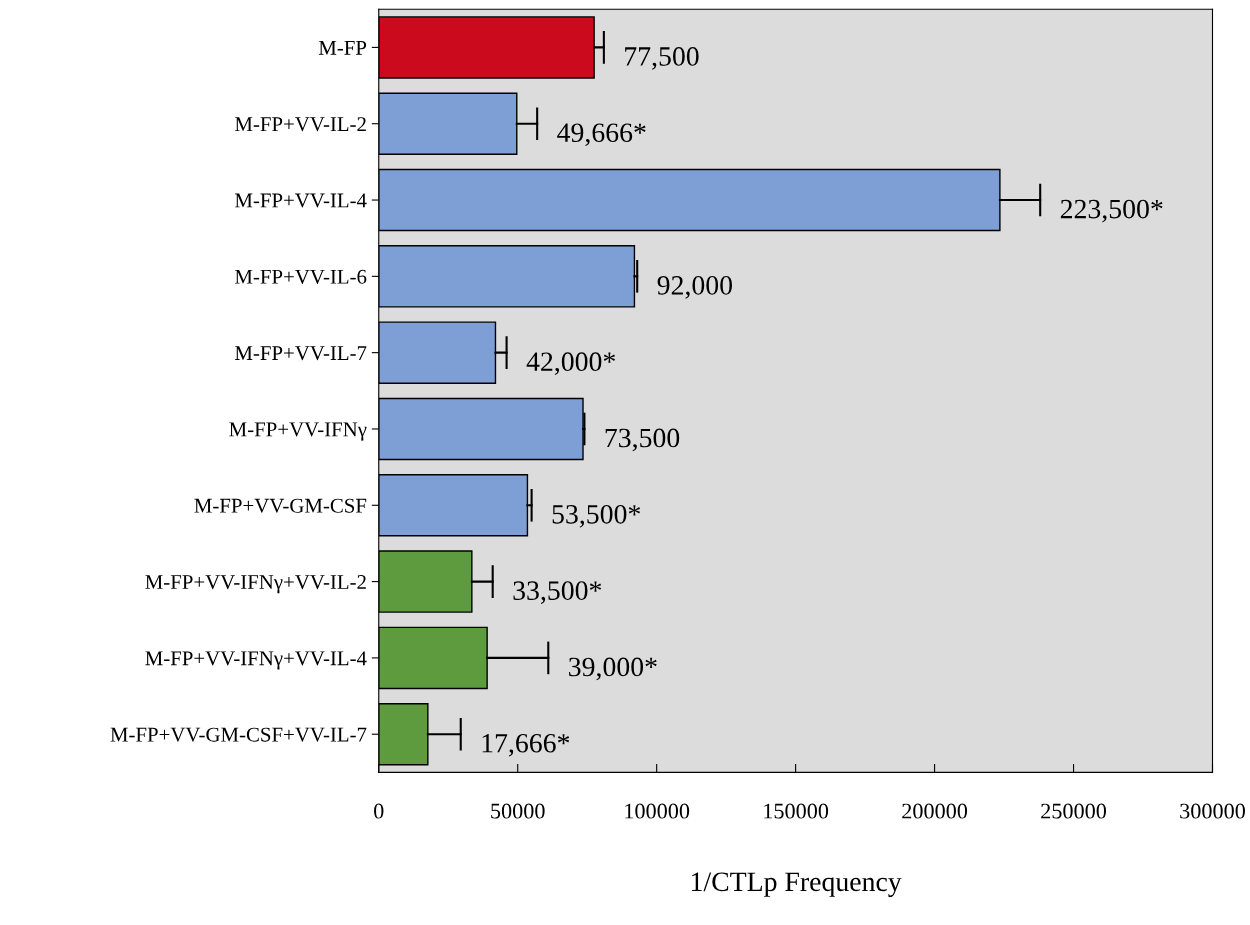 Image resolution: width=1250 pixels, height=925 pixels. I want to click on data-label: 39,000*, so click(613, 669).